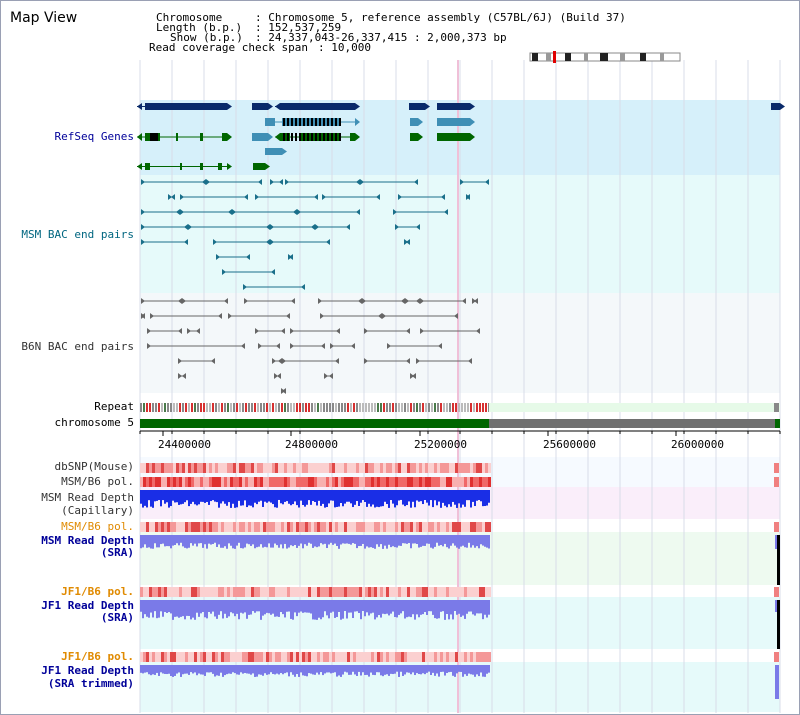 This screenshot has height=715, width=800. Describe the element at coordinates (412, 137) in the screenshot. I see `gene-arrow` at that location.